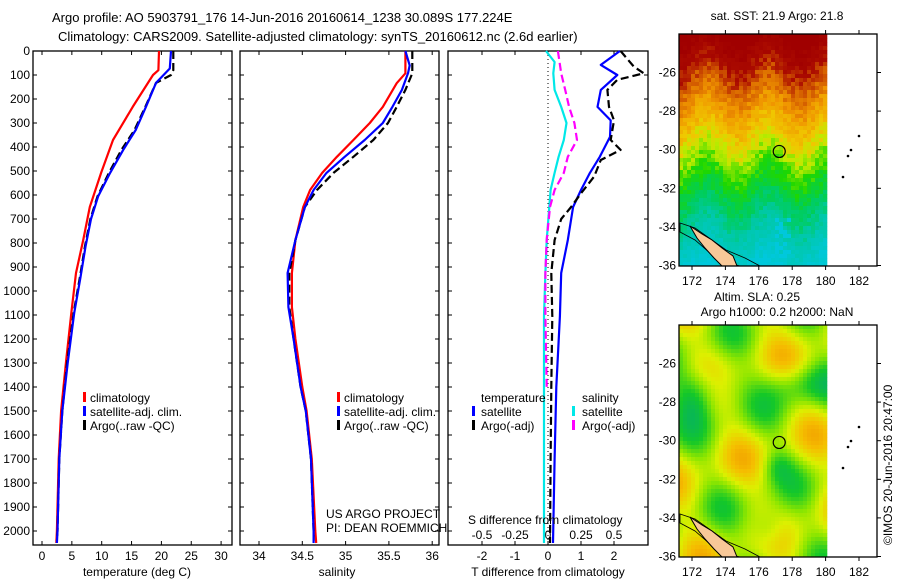  I want to click on credit-pi: PI: DEAN ROEMMICH, so click(386, 528).